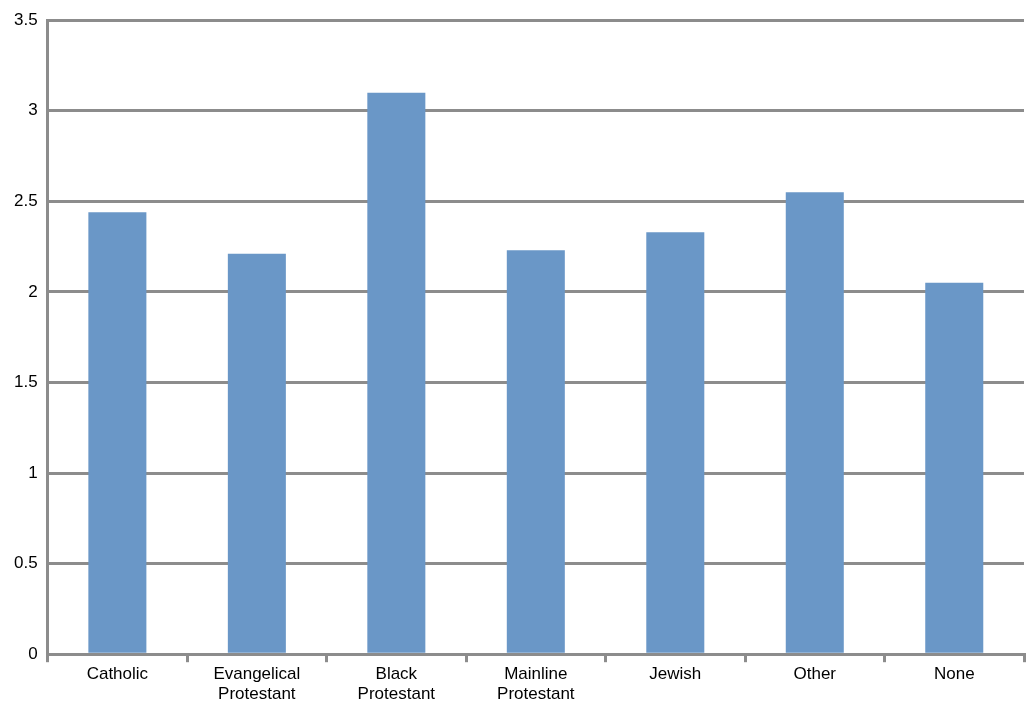 The height and width of the screenshot is (711, 1026). Describe the element at coordinates (33, 110) in the screenshot. I see `y-tick-label: 3` at that location.